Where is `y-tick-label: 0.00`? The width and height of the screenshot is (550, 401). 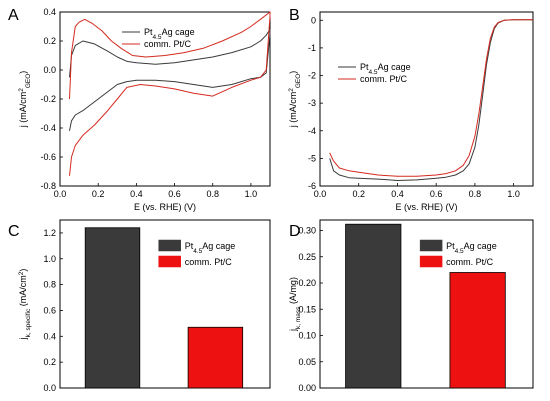 y-tick-label: 0.00 is located at coordinates (307, 388).